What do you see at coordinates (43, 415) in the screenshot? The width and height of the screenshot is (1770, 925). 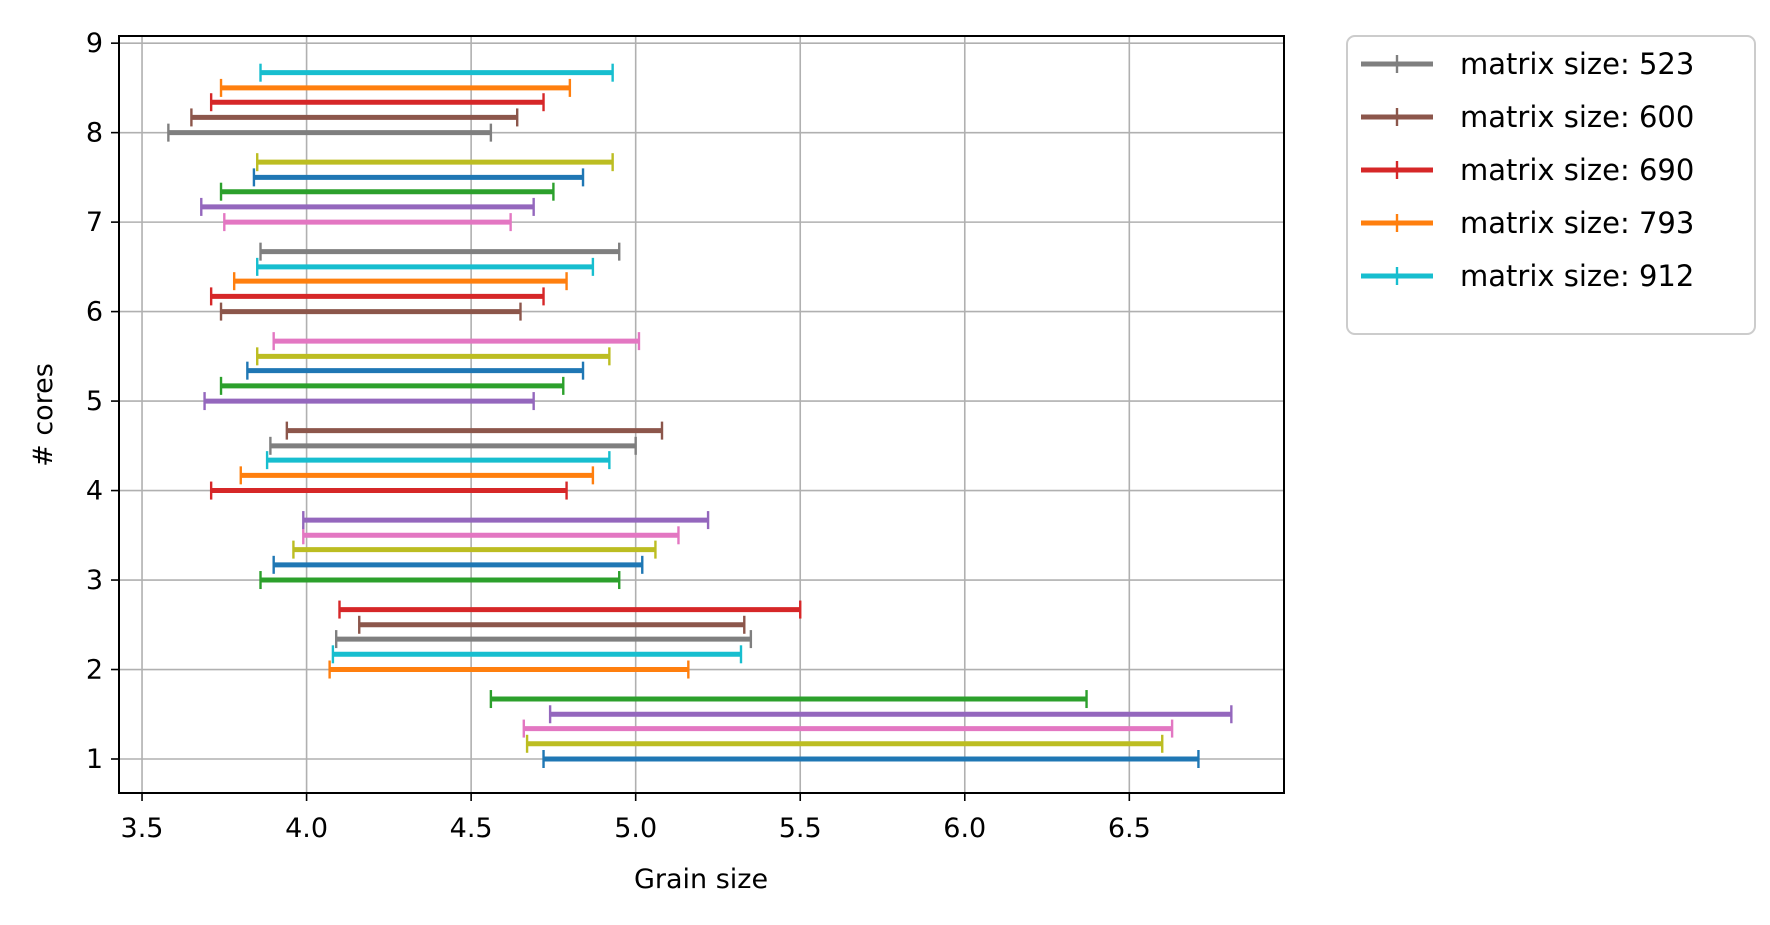 I see `y-axis-label: # cores` at bounding box center [43, 415].